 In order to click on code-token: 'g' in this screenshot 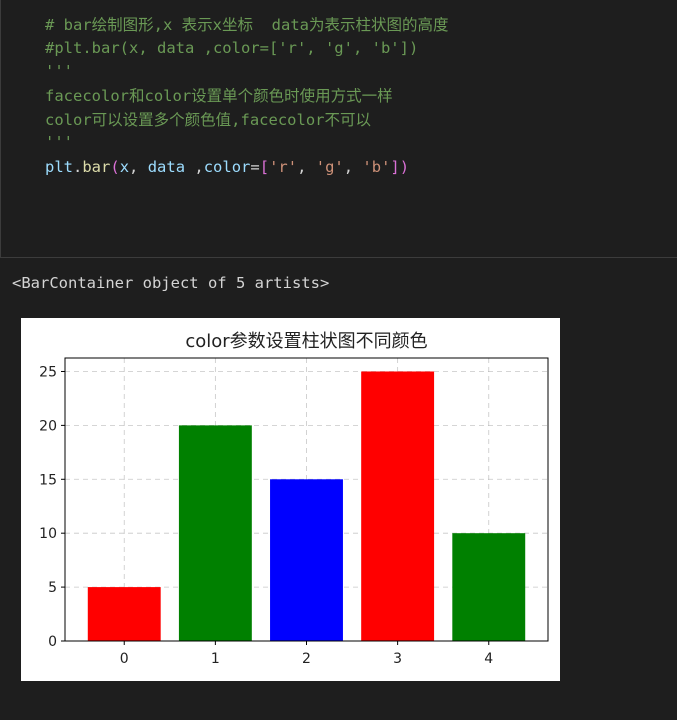, I will do `click(329, 167)`.